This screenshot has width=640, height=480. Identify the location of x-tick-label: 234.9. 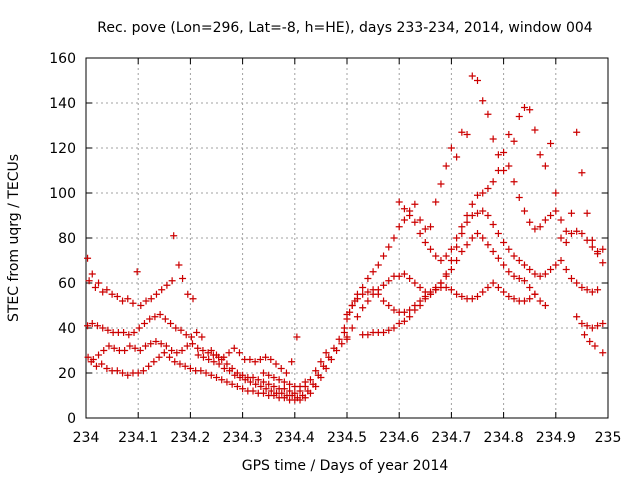
(556, 438).